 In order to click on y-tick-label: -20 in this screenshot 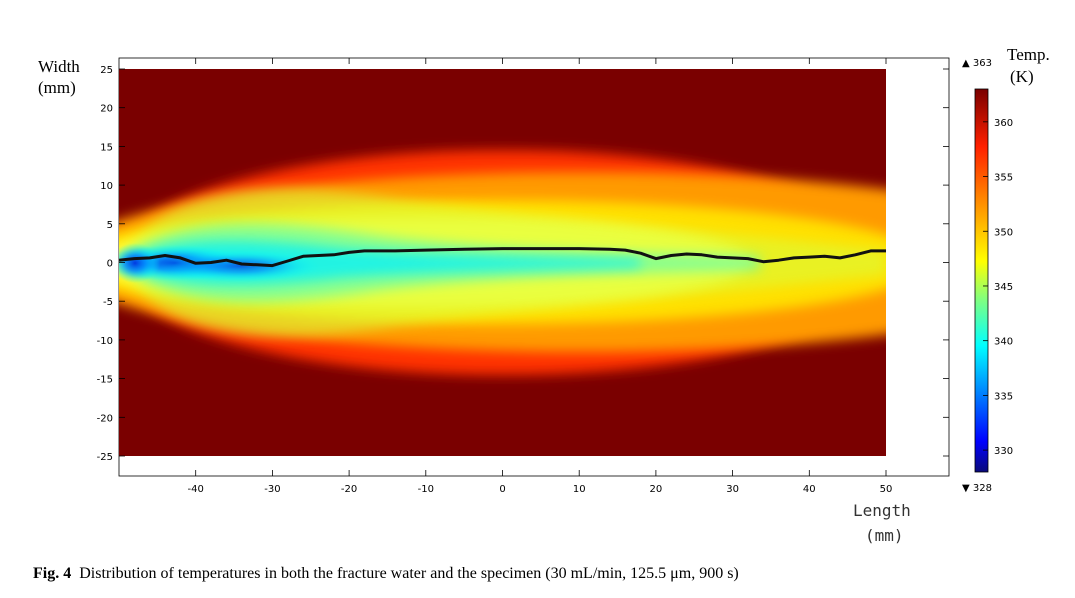, I will do `click(105, 418)`.